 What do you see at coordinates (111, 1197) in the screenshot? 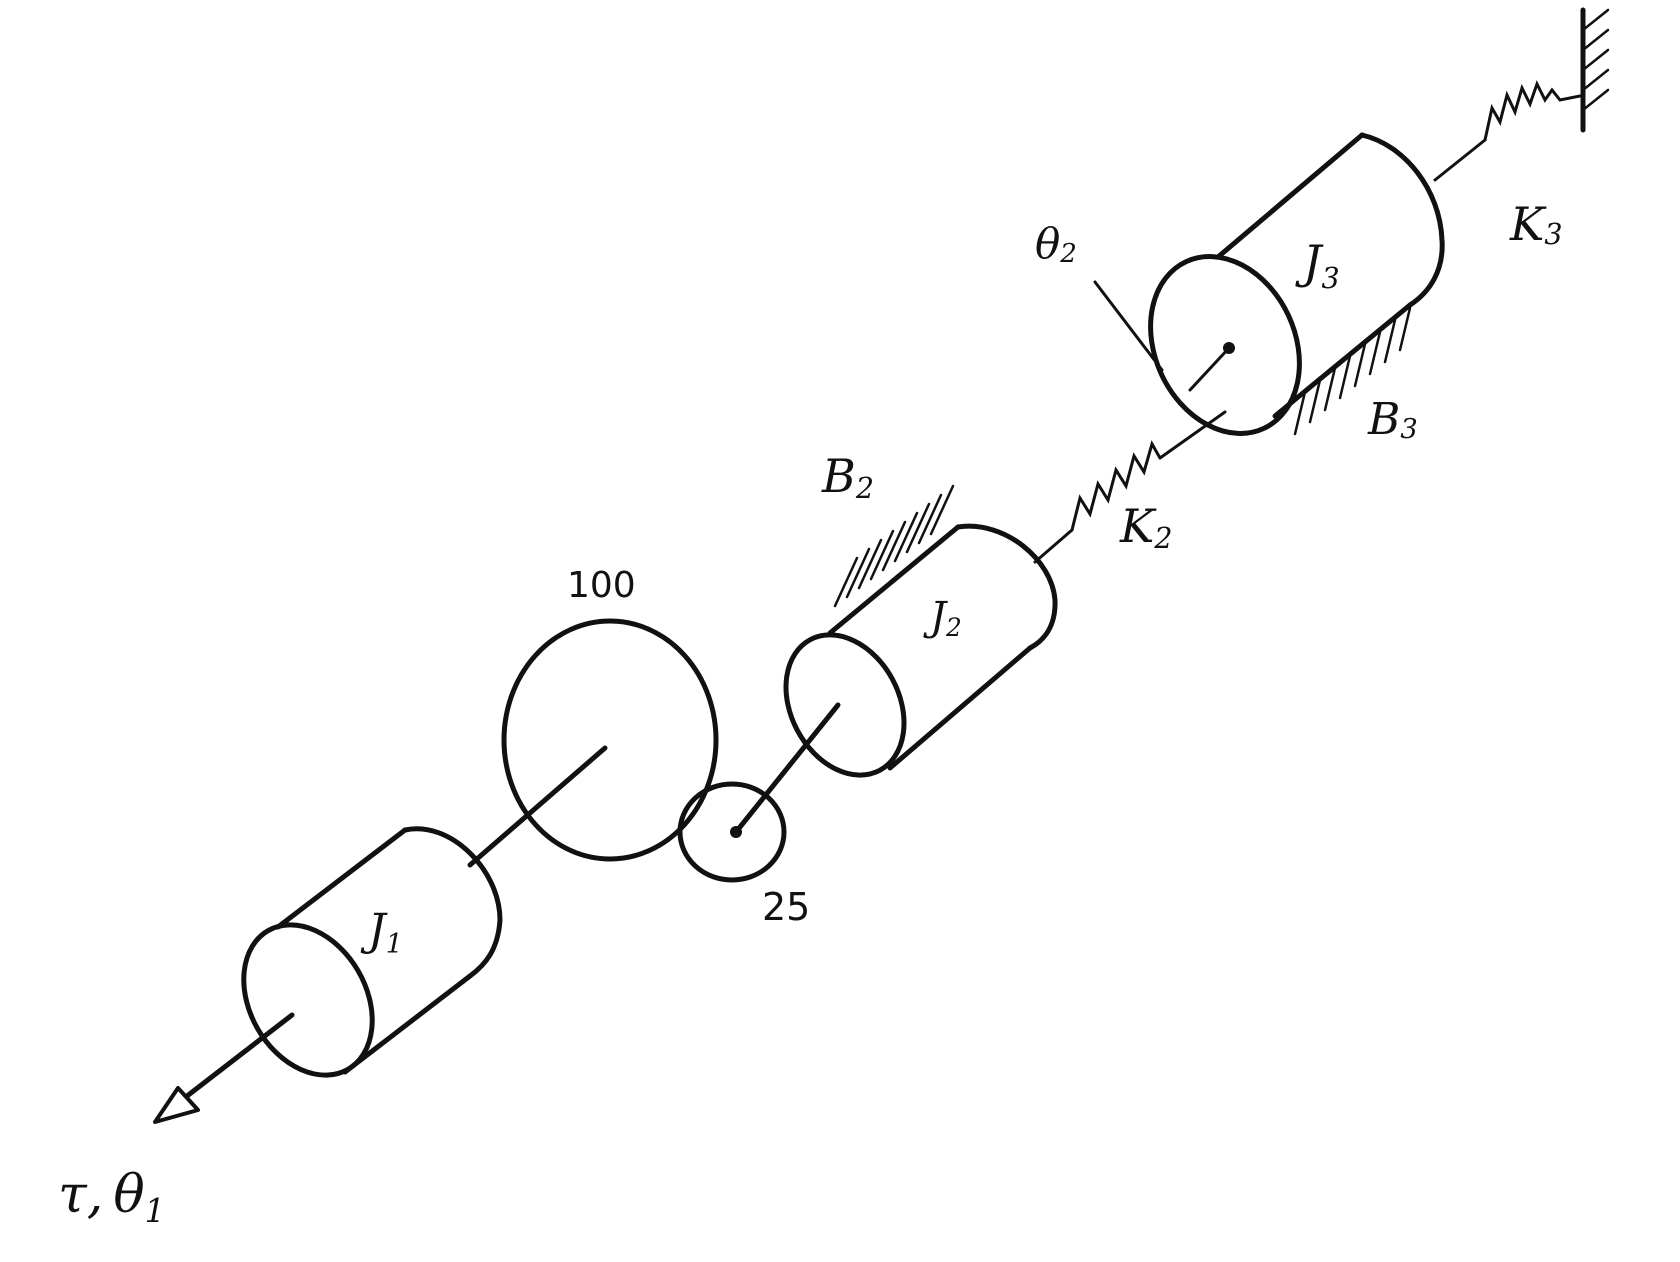
I see `label-input-torque-theta1: τ, θ1` at bounding box center [111, 1197].